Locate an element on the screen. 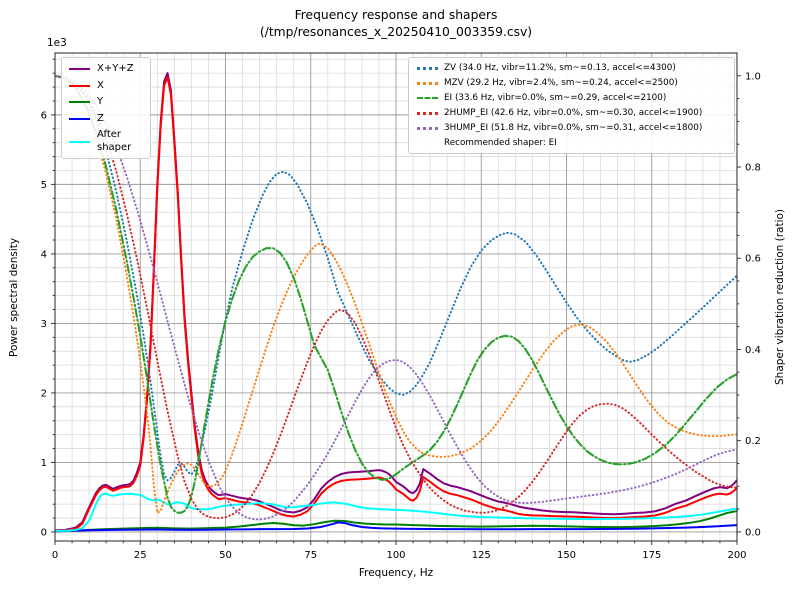 The height and width of the screenshot is (600, 800). legend-item-label: Y is located at coordinates (100, 101).